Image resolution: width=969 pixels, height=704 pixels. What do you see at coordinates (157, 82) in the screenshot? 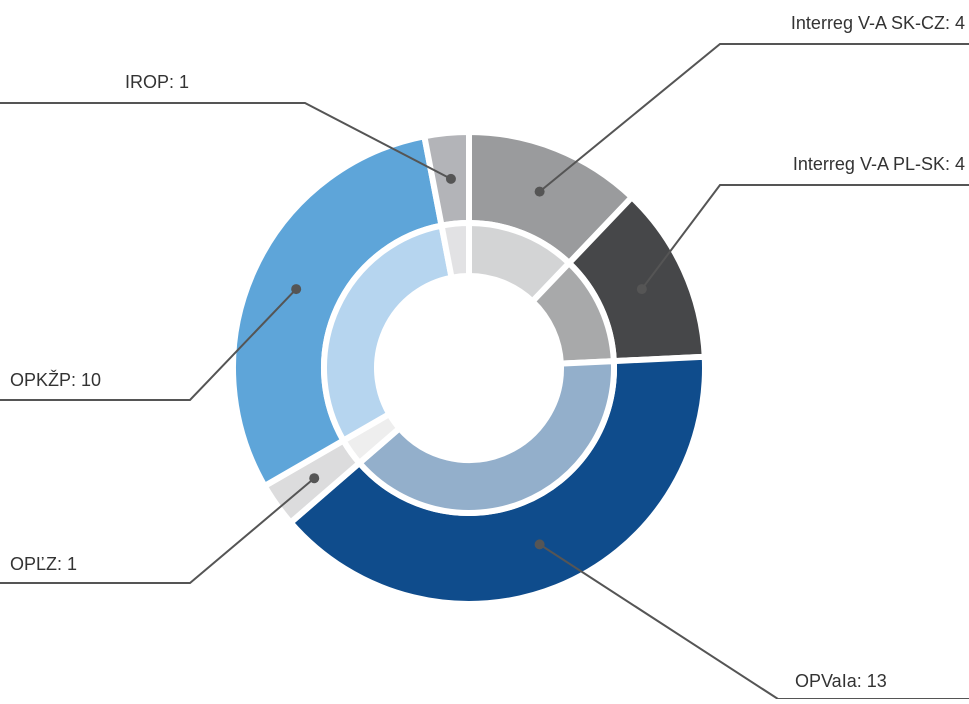
I see `data-label: IROP: 1` at bounding box center [157, 82].